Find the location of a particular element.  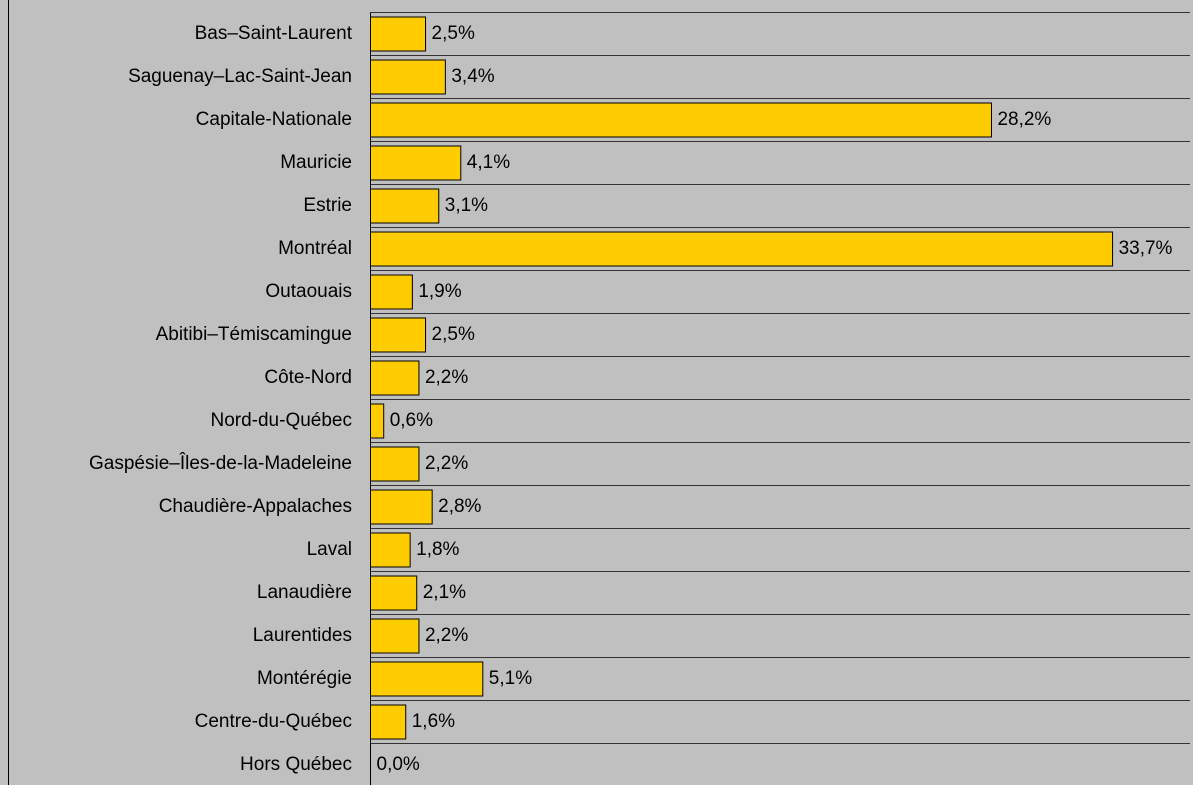

value-label: 2,1% is located at coordinates (444, 592).